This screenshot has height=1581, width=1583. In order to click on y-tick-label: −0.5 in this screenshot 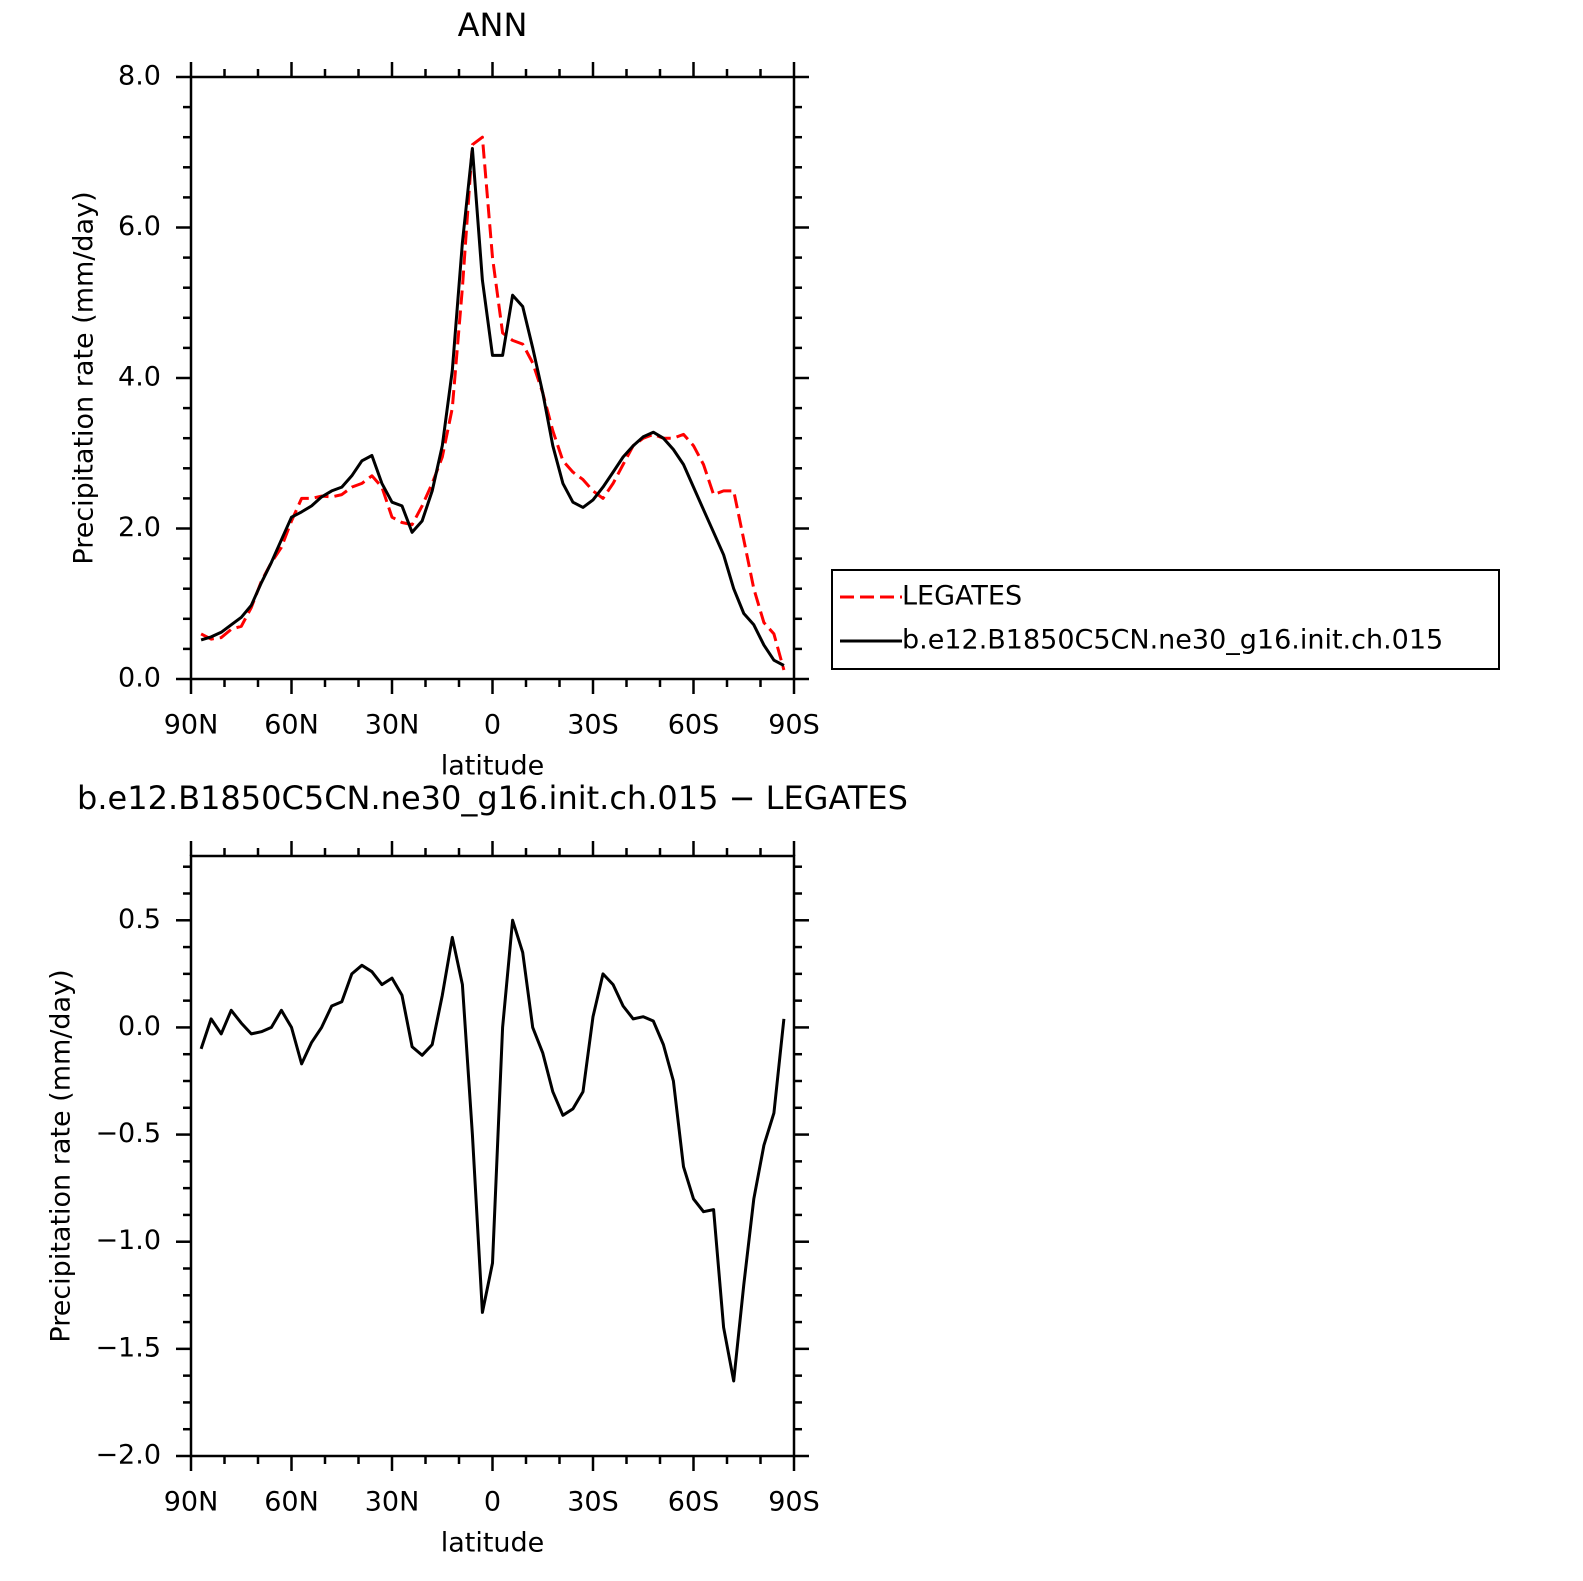, I will do `click(128, 1133)`.